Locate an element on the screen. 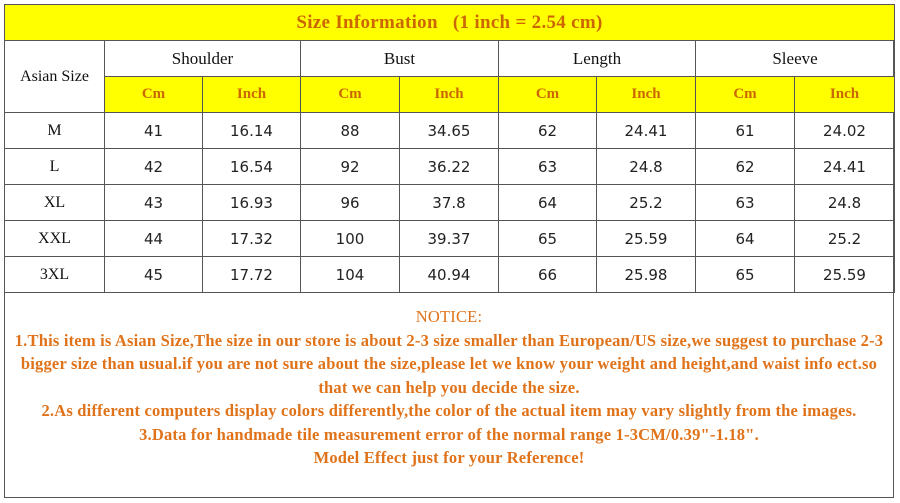  length-header: Length is located at coordinates (597, 58).